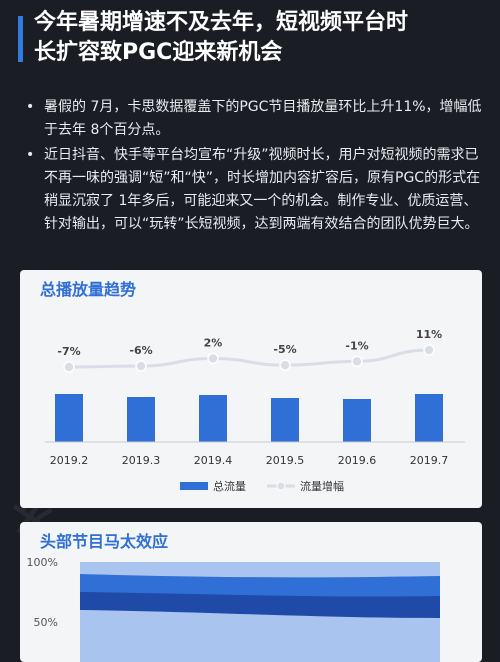 This screenshot has width=500, height=662. Describe the element at coordinates (158, 52) in the screenshot. I see `title-line-2: 长扩容致PGC迎来新机会` at that location.